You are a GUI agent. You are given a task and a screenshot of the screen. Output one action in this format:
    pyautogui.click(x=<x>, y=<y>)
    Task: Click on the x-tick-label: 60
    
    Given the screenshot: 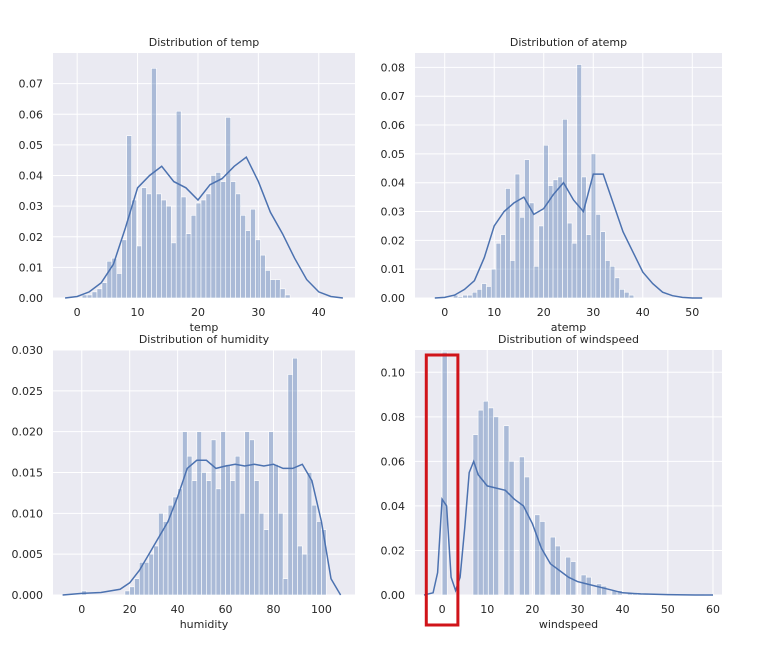 What is the action you would take?
    pyautogui.click(x=226, y=609)
    